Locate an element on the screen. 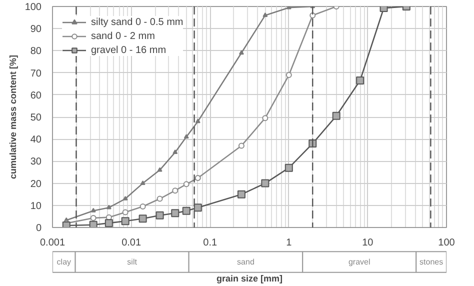 The height and width of the screenshot is (286, 474). y-tick-label: 20 is located at coordinates (36, 184).